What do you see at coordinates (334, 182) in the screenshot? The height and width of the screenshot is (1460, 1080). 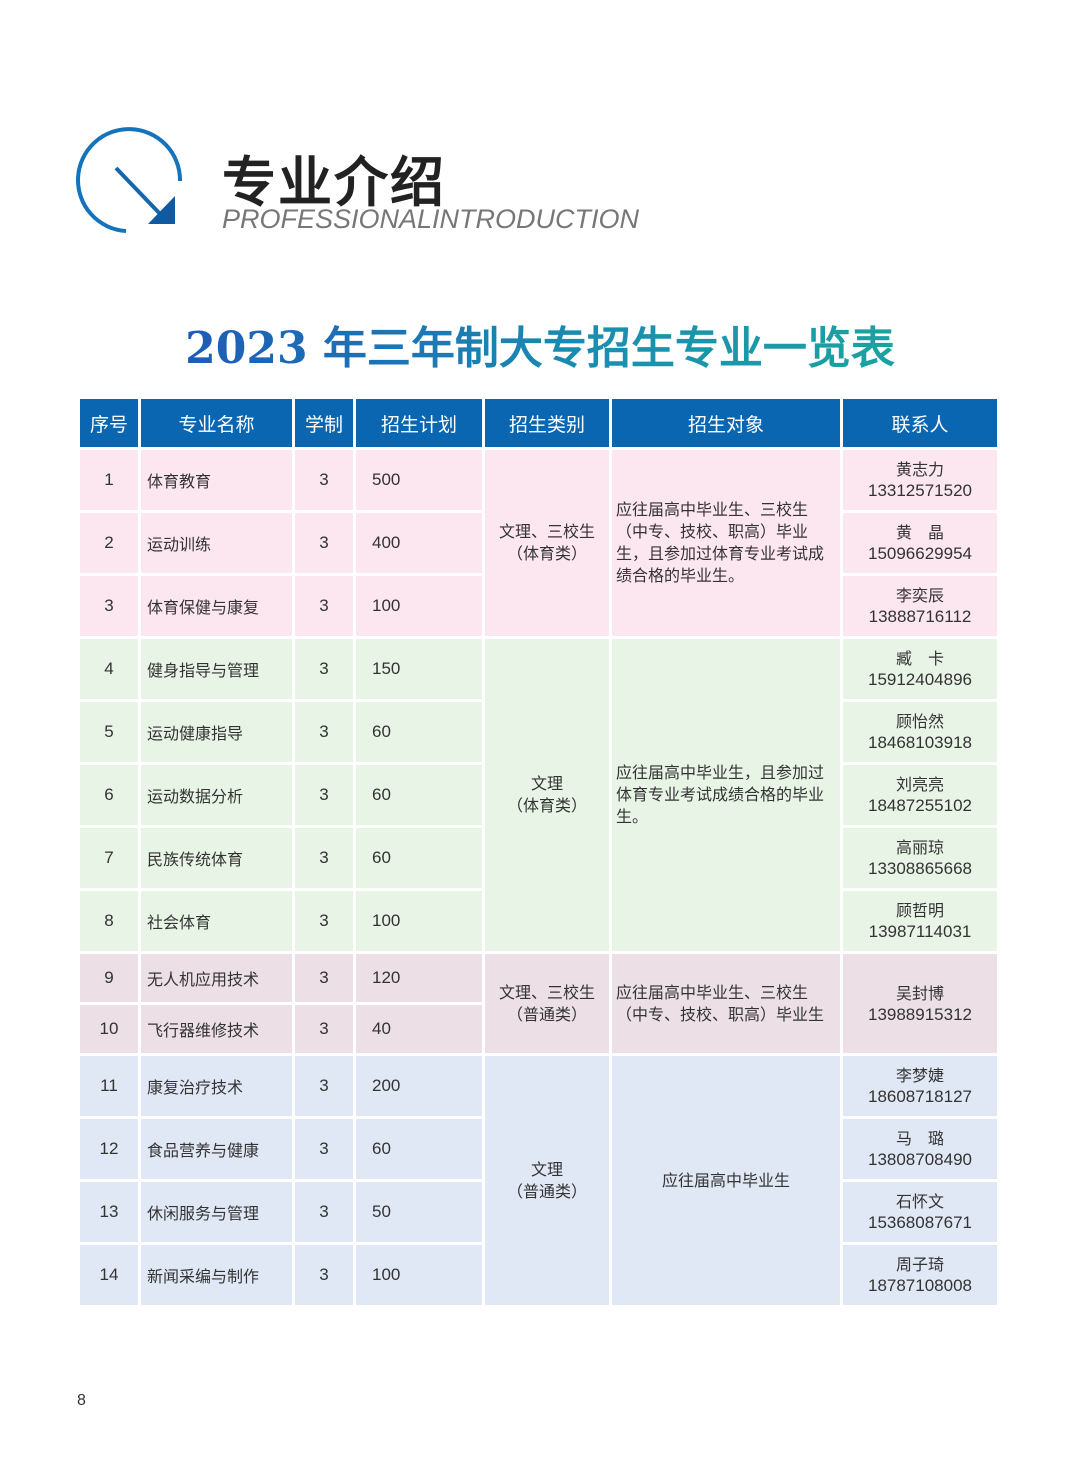 I see `section-title: 专业介绍` at bounding box center [334, 182].